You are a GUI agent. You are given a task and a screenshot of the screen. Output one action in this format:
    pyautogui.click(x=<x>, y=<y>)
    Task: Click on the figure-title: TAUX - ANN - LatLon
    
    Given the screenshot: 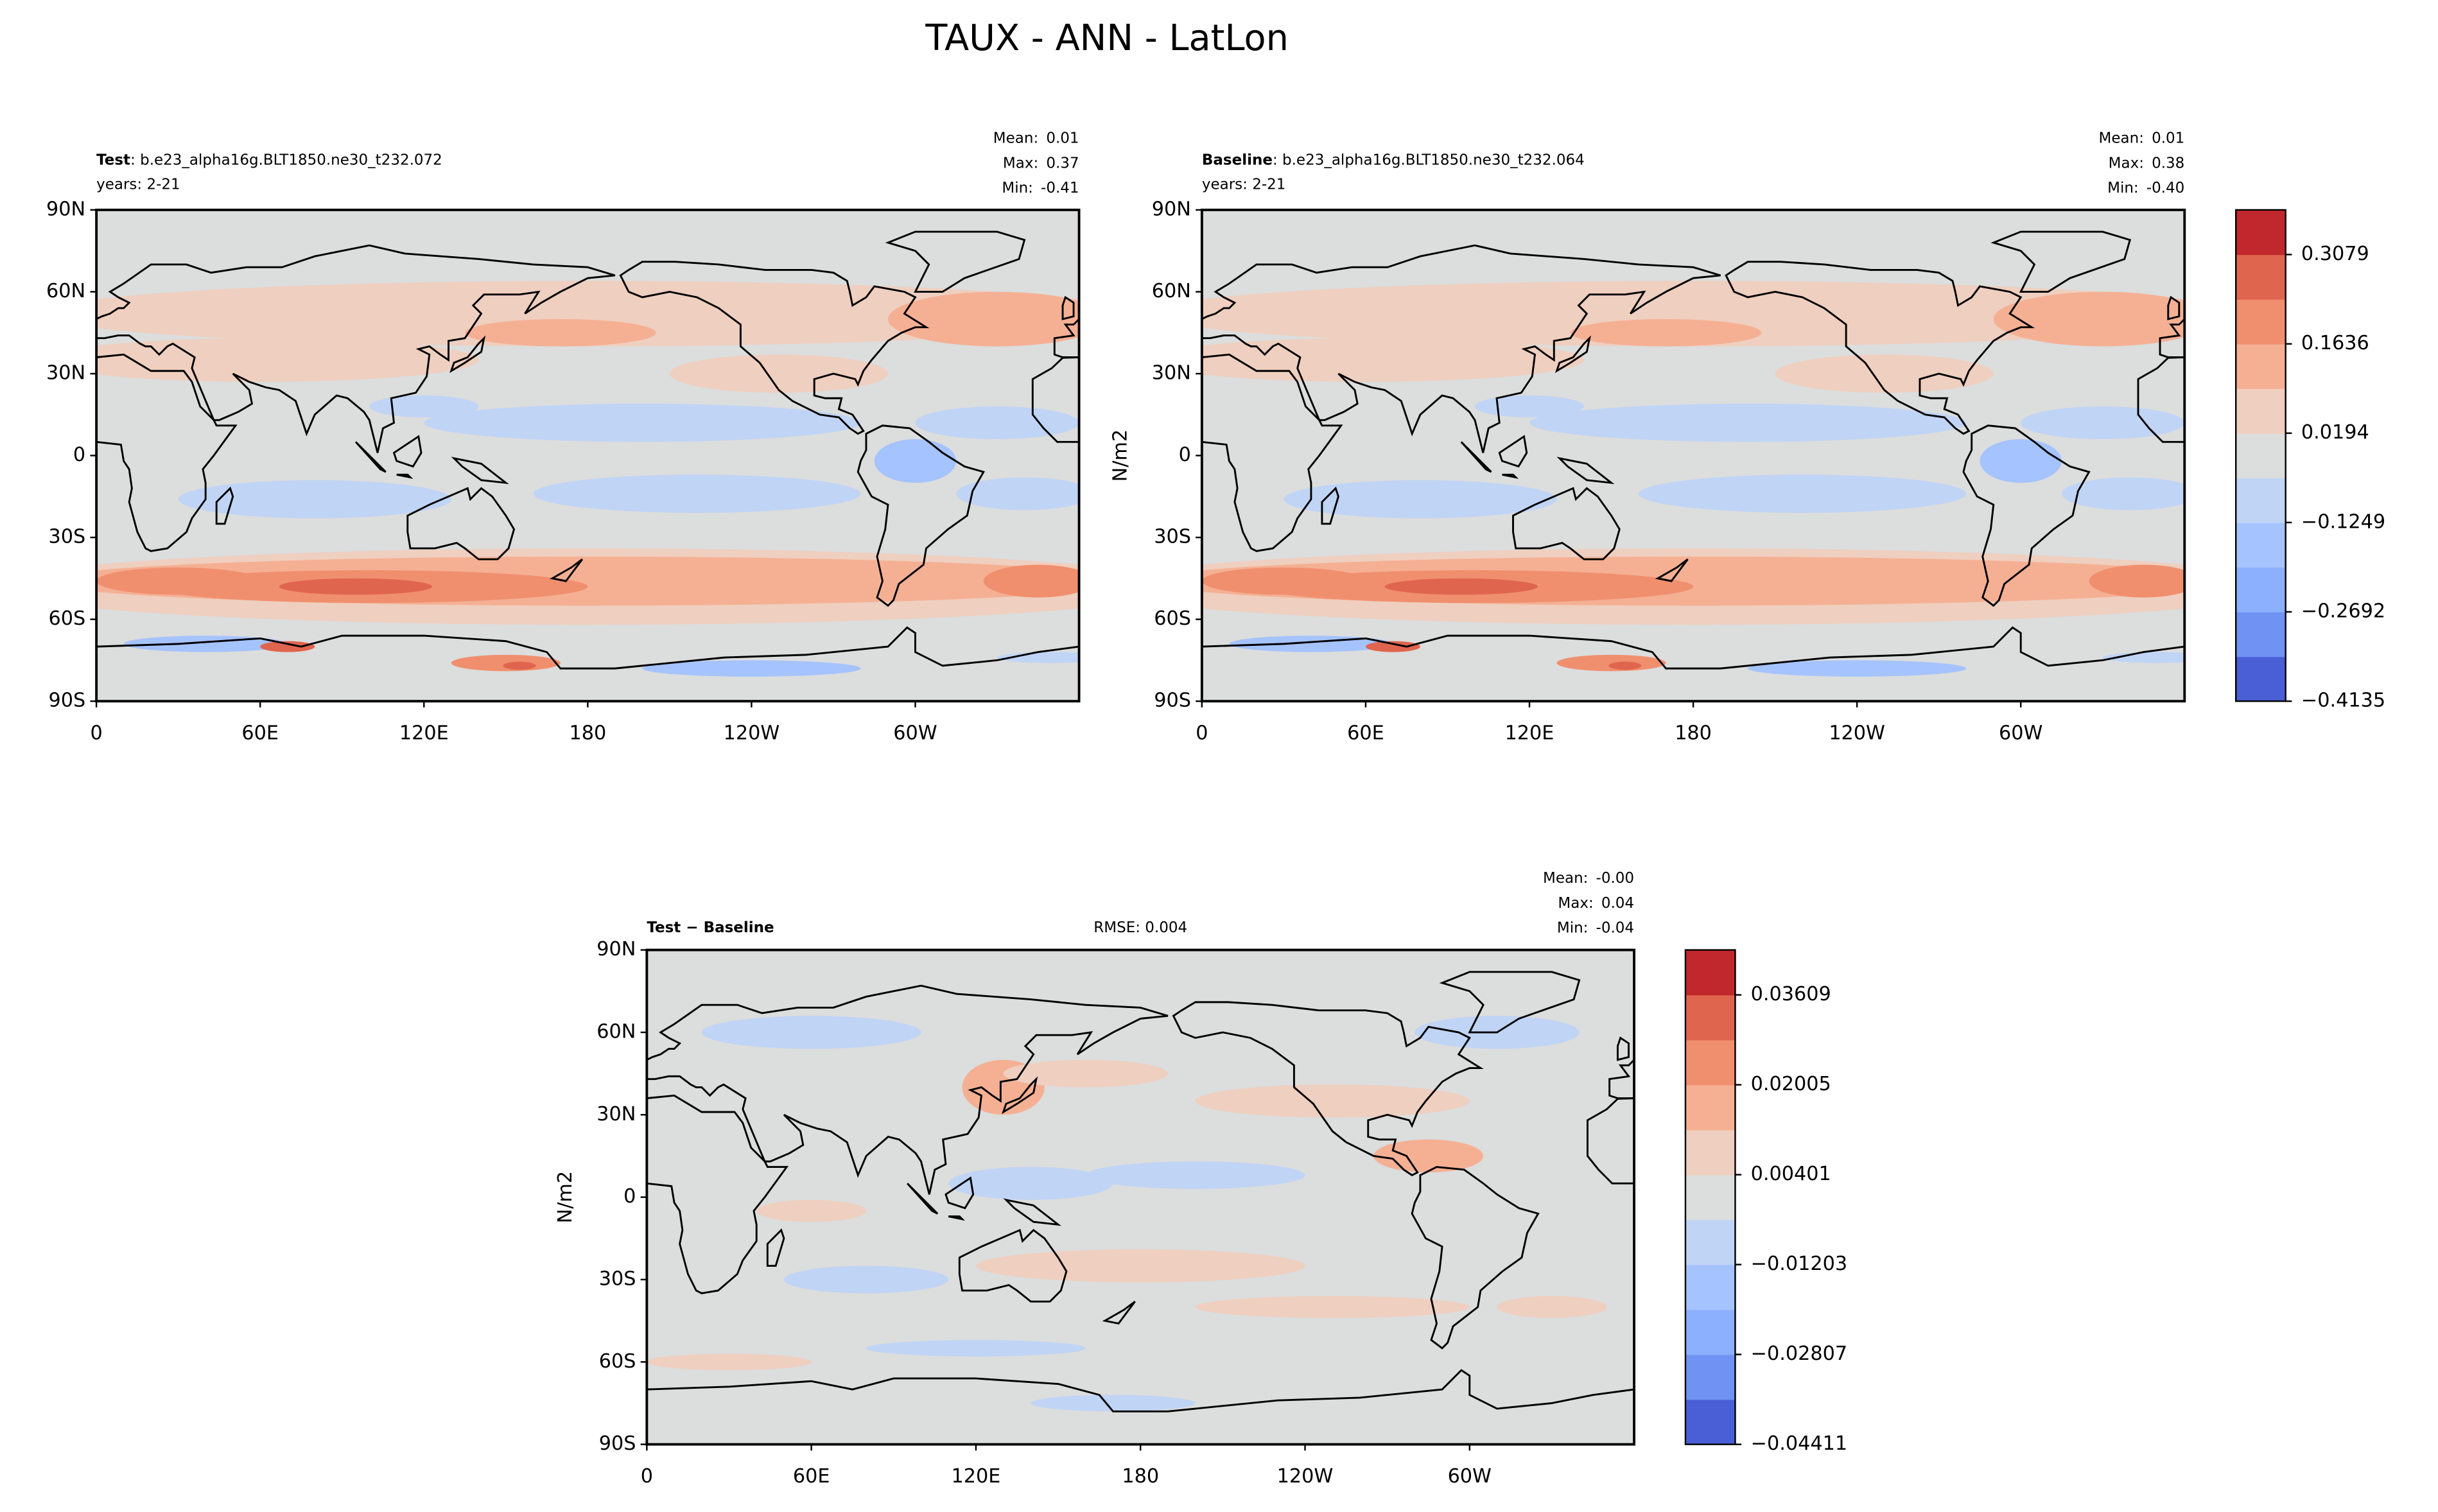 What is the action you would take?
    pyautogui.click(x=1107, y=38)
    